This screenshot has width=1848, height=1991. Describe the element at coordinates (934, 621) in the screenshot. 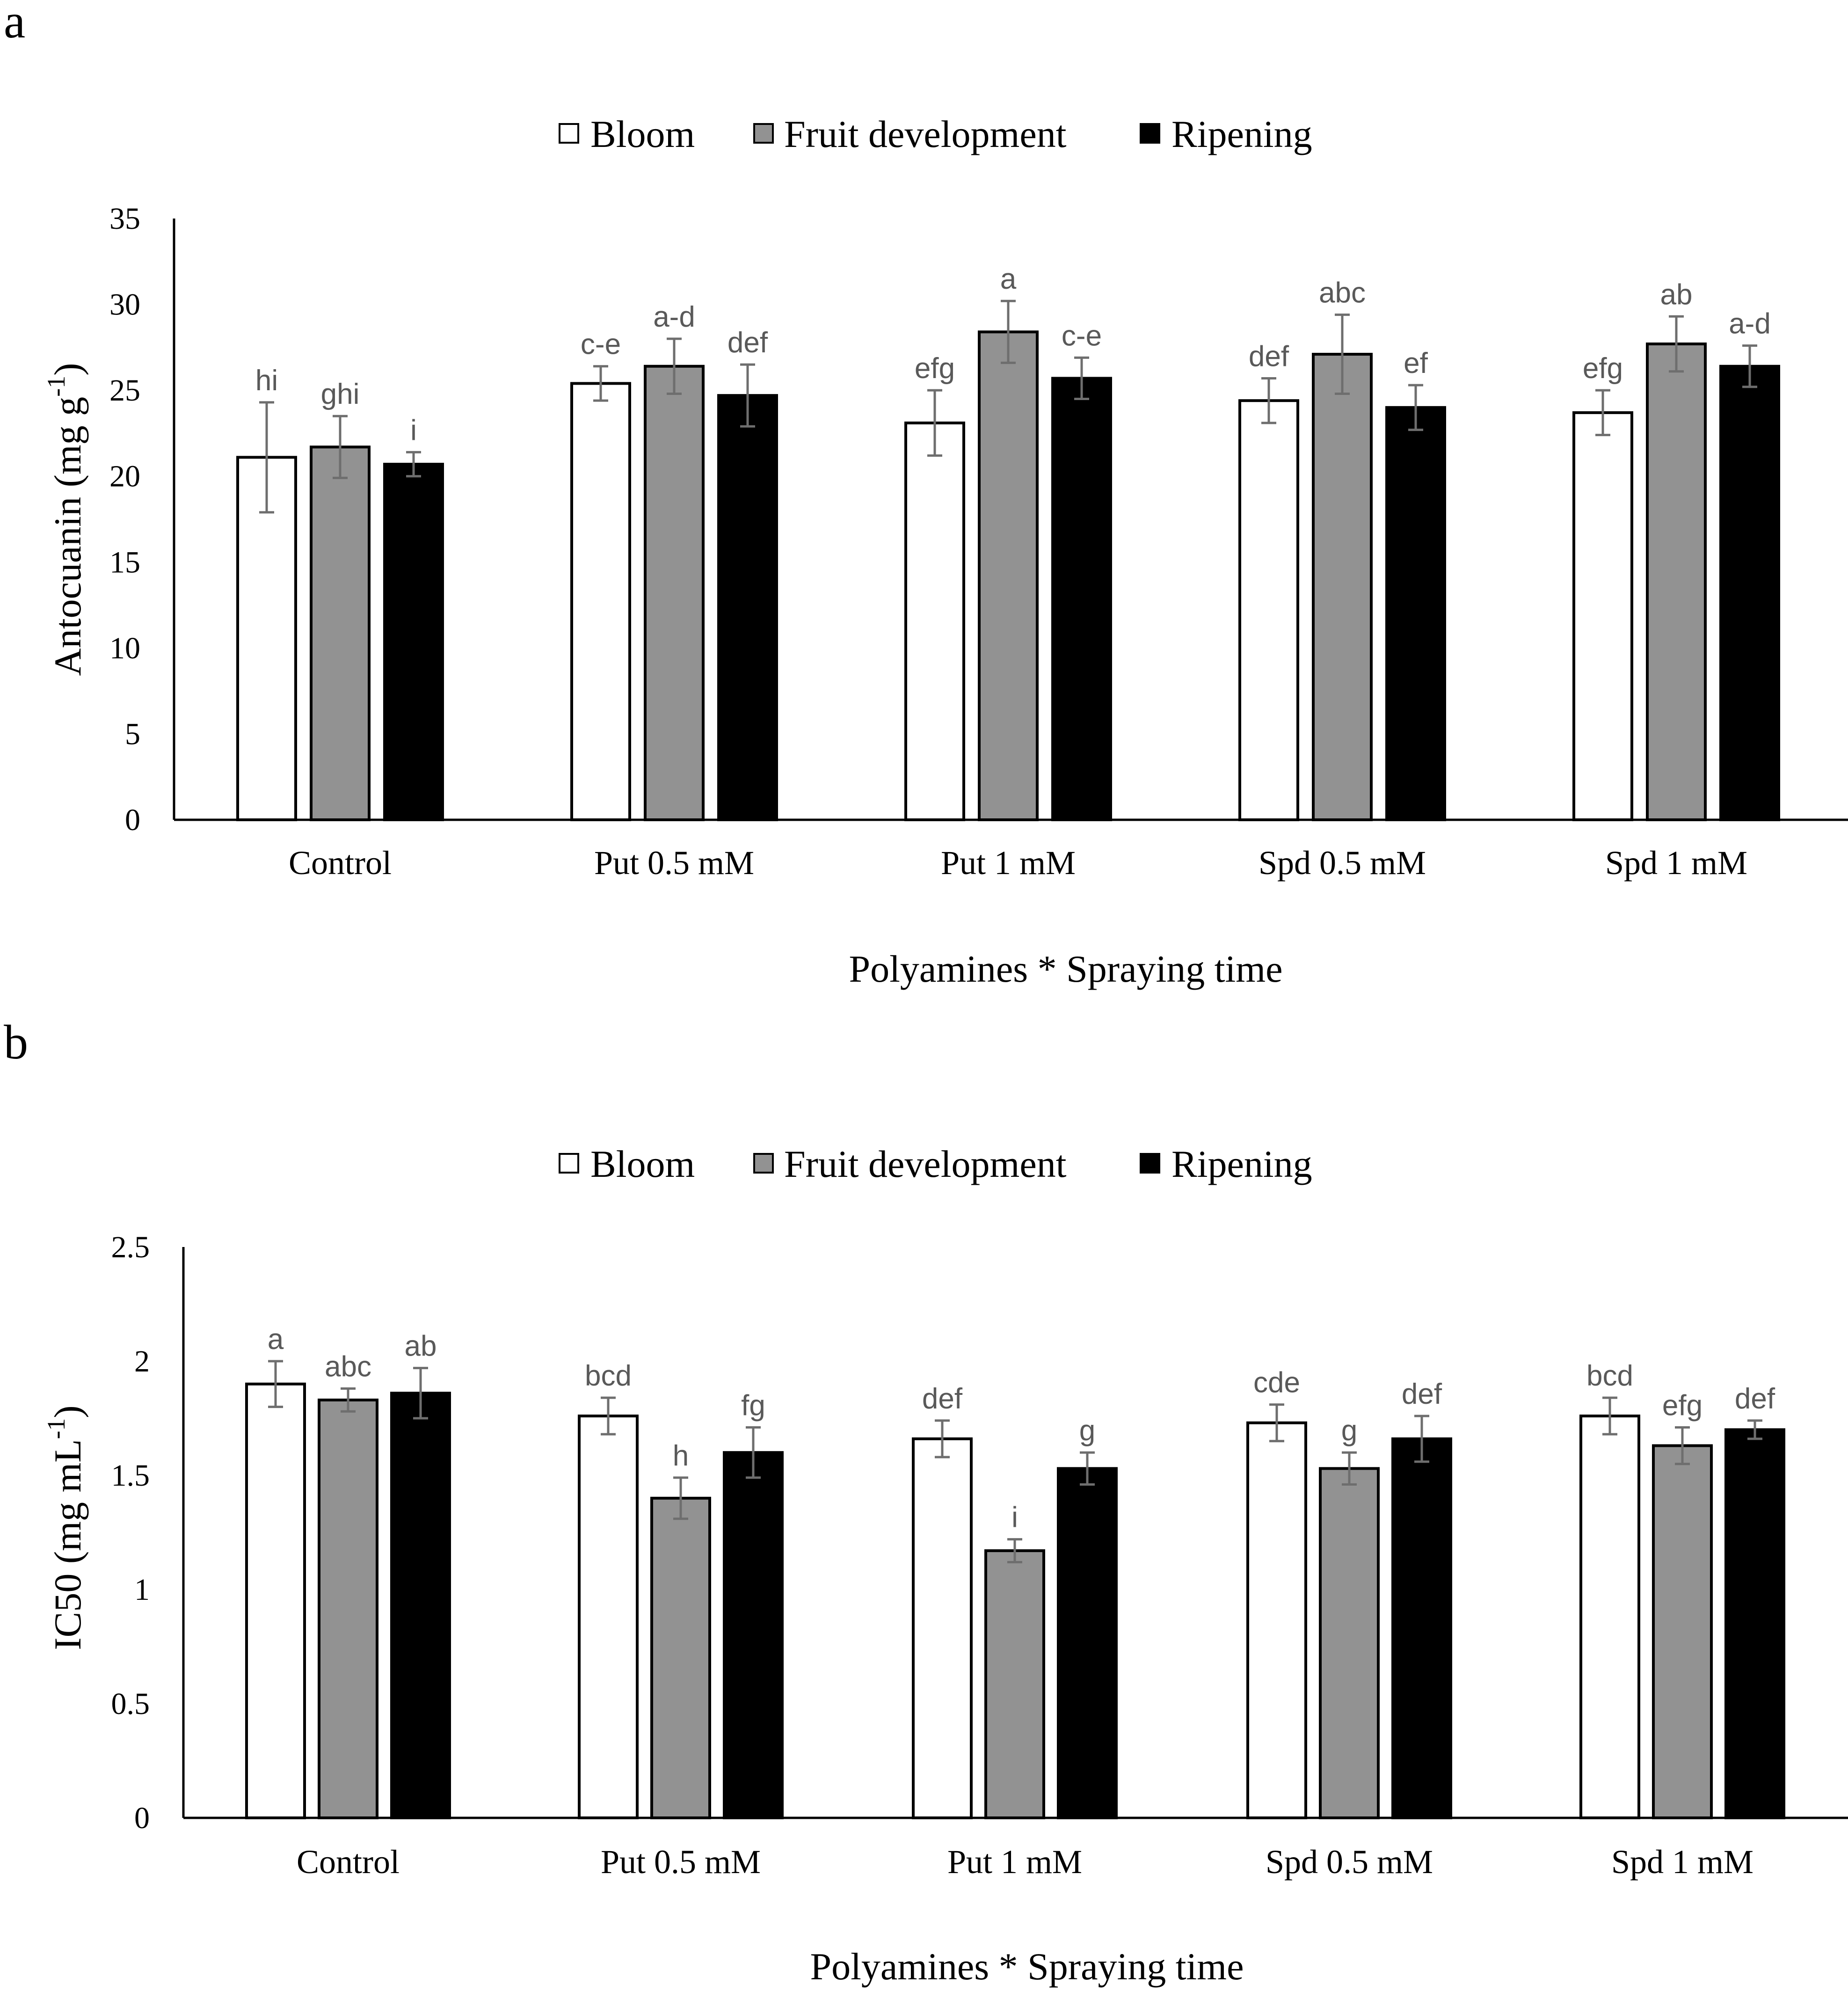

I see `bar-bloom-put-1-mm` at that location.